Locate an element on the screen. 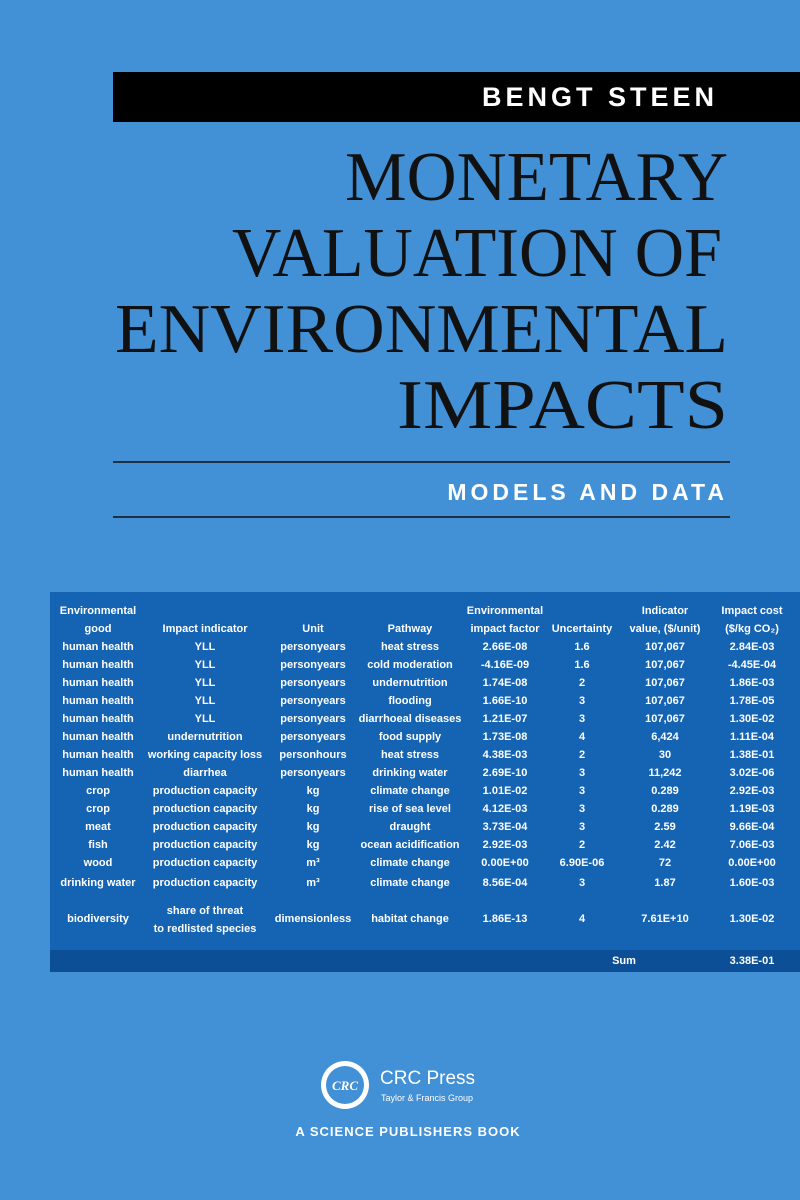  table-cell: 11,242 is located at coordinates (664, 773).